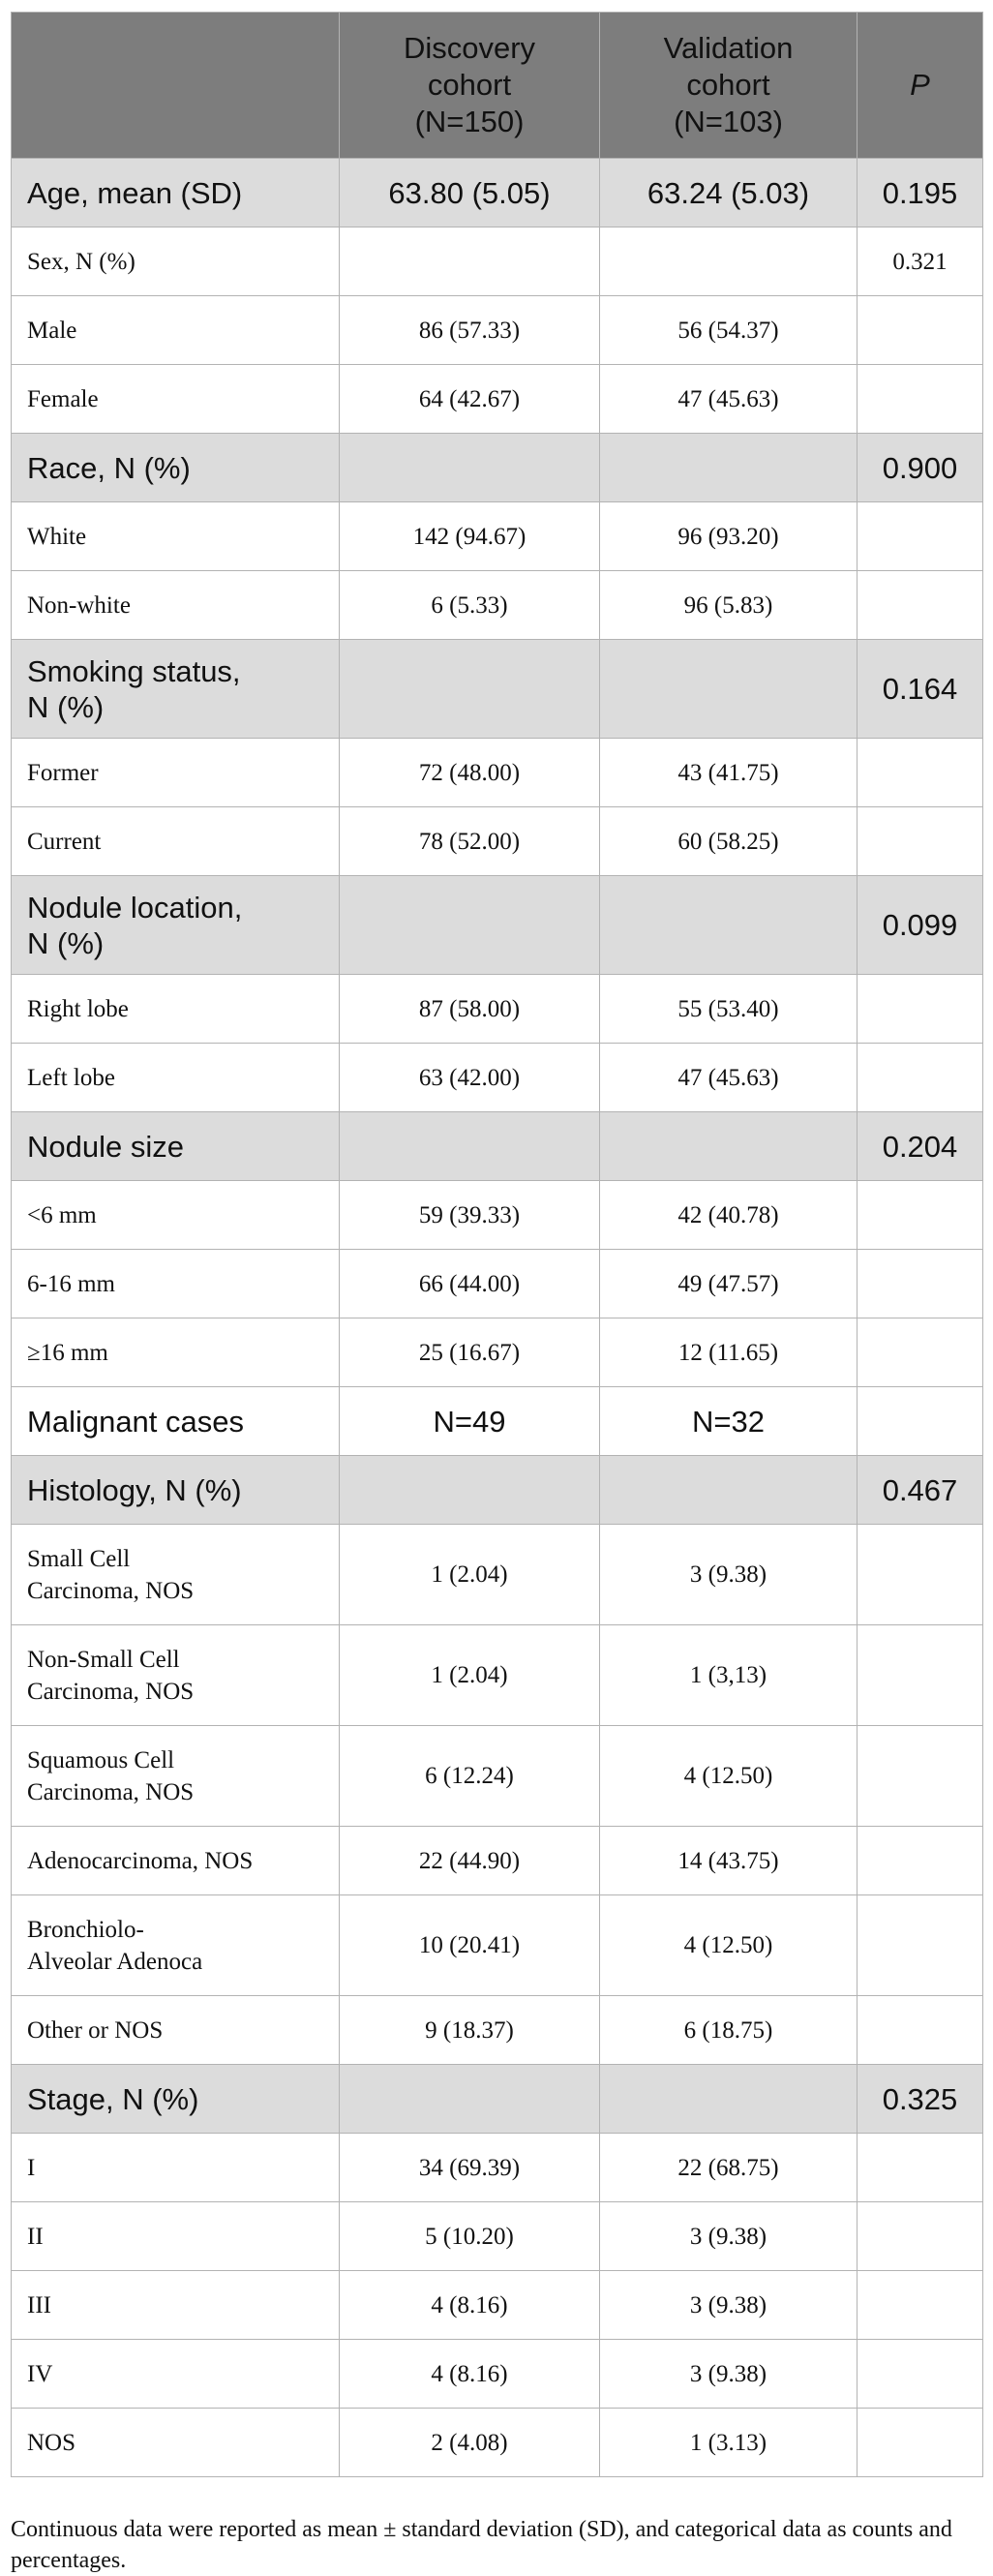 This screenshot has width=993, height=2576. I want to click on row-label: 6-16 mm, so click(175, 1283).